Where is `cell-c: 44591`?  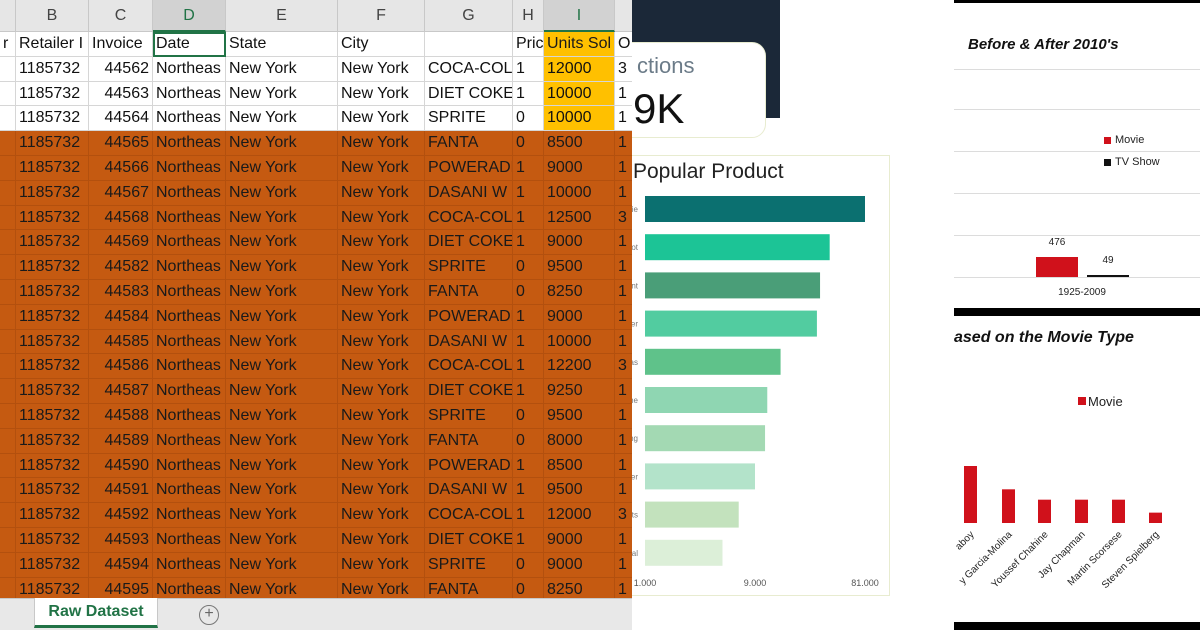
cell-c: 44591 is located at coordinates (121, 491).